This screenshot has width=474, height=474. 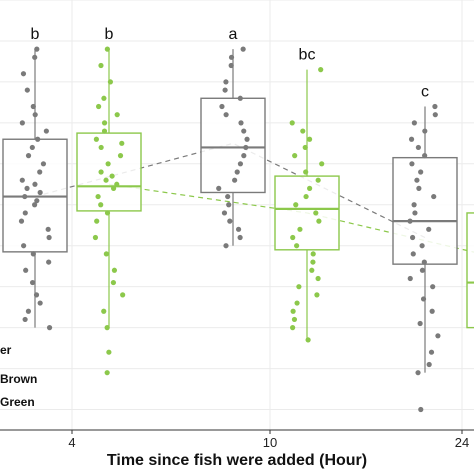 I want to click on significance-letters: b b a bc c, so click(x=230, y=63).